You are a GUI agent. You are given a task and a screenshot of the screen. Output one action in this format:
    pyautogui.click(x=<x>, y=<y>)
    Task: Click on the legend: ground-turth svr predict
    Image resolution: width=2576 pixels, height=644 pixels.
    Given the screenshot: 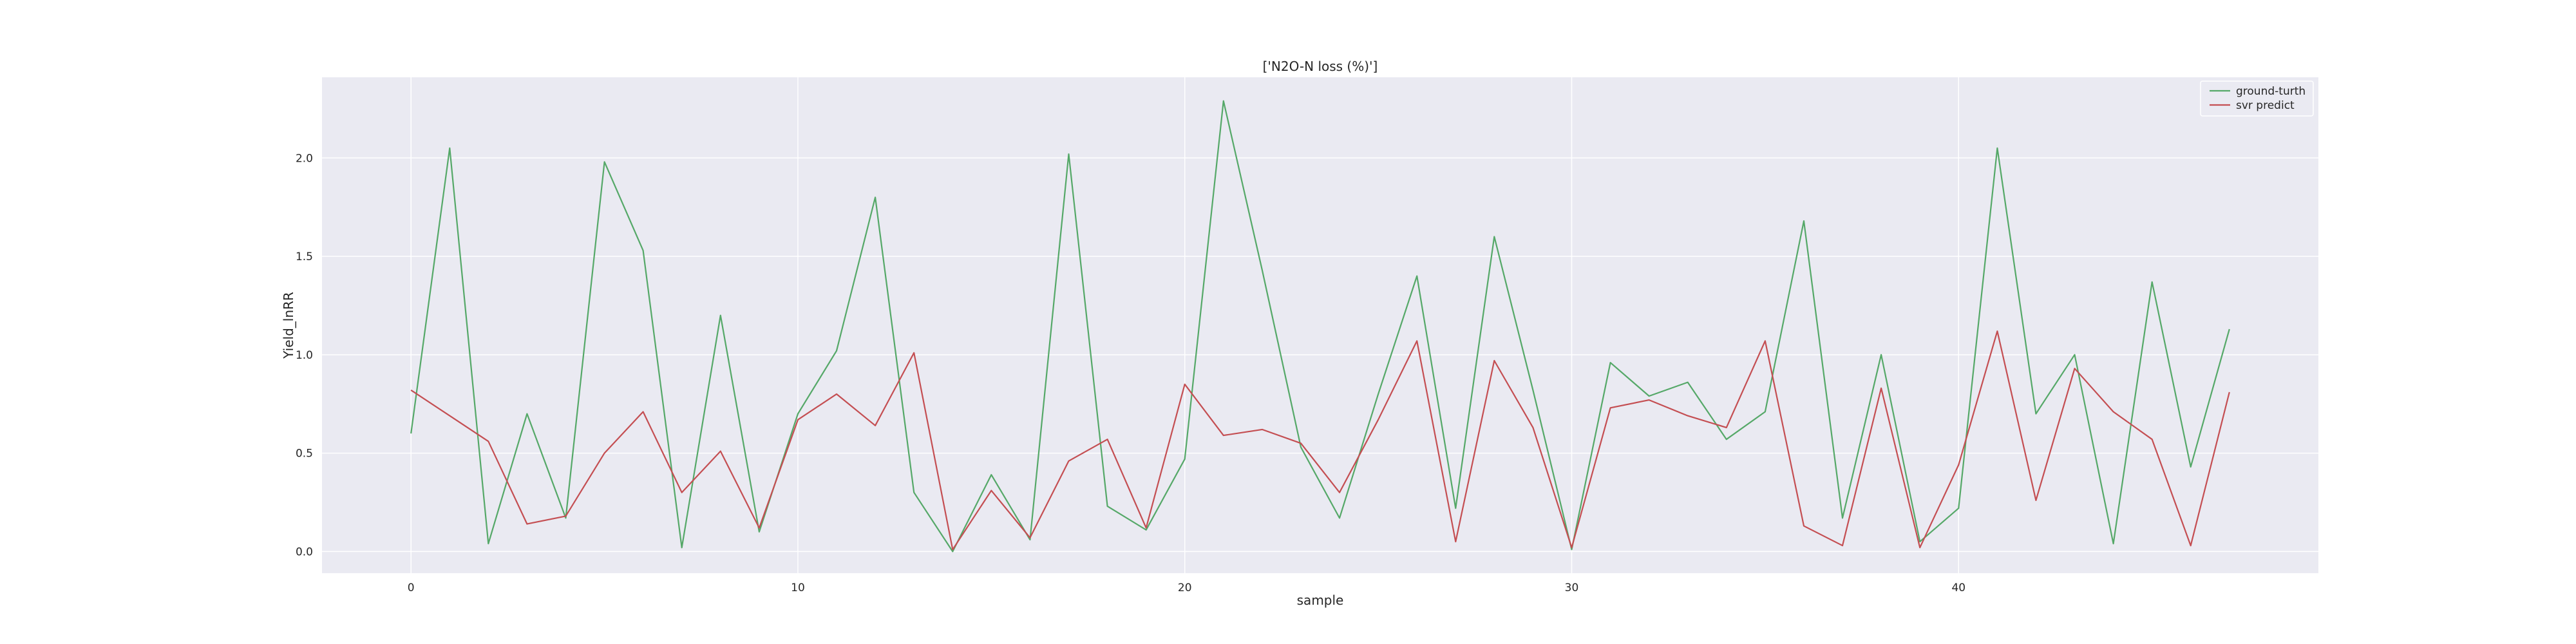 What is the action you would take?
    pyautogui.click(x=2257, y=99)
    